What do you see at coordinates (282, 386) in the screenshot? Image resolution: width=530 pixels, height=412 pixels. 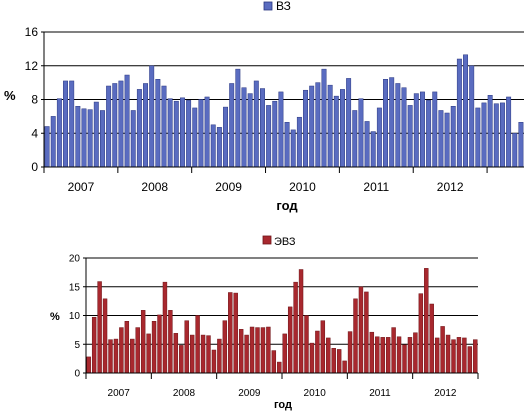 I see `chart-2-x-ticks: 2007 2008 2009 2010 2011 2012` at bounding box center [282, 386].